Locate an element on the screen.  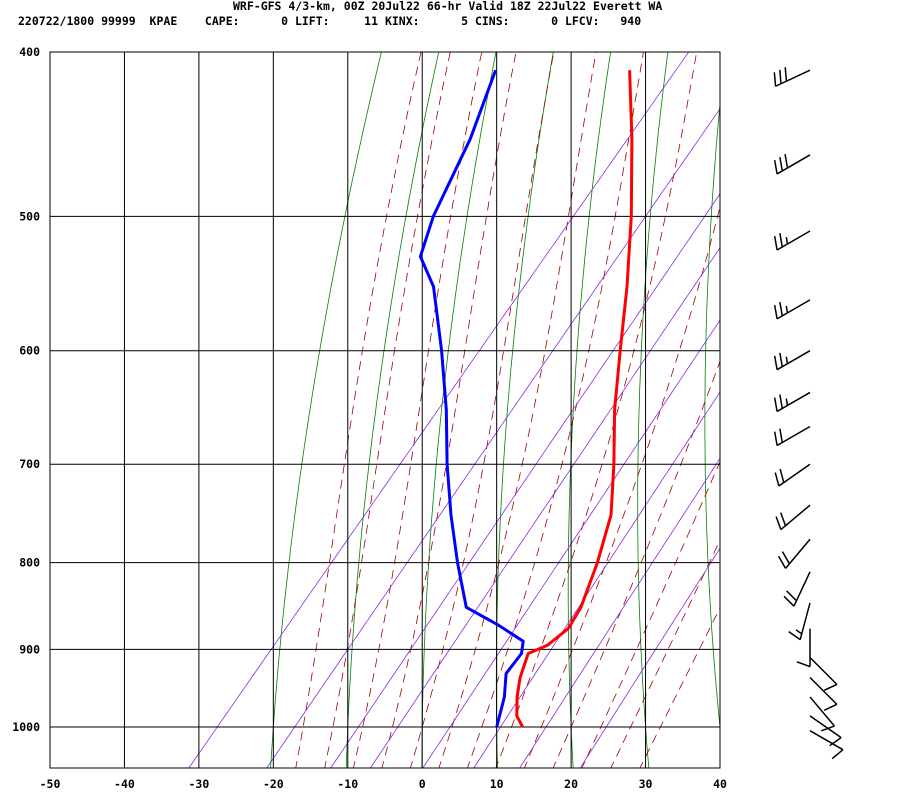
x-tick-label: -50 is located at coordinates (50, 784).